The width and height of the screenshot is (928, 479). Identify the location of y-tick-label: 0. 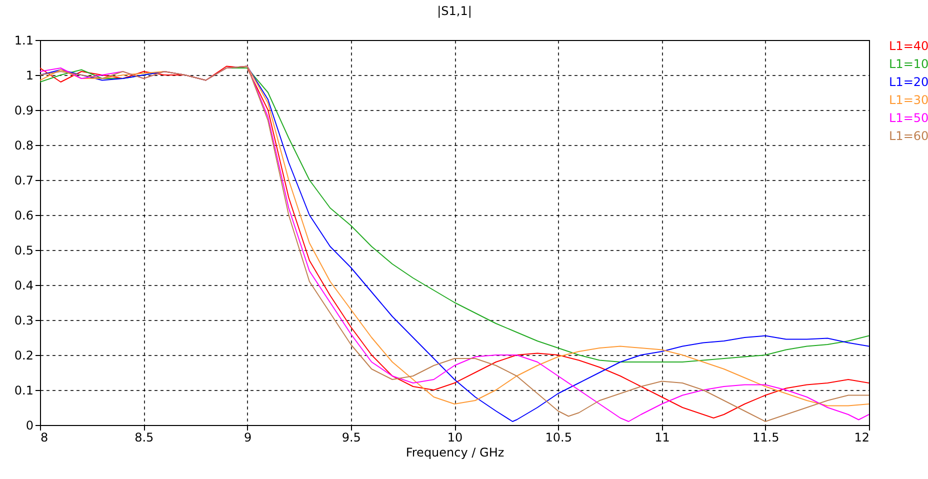
(30, 425).